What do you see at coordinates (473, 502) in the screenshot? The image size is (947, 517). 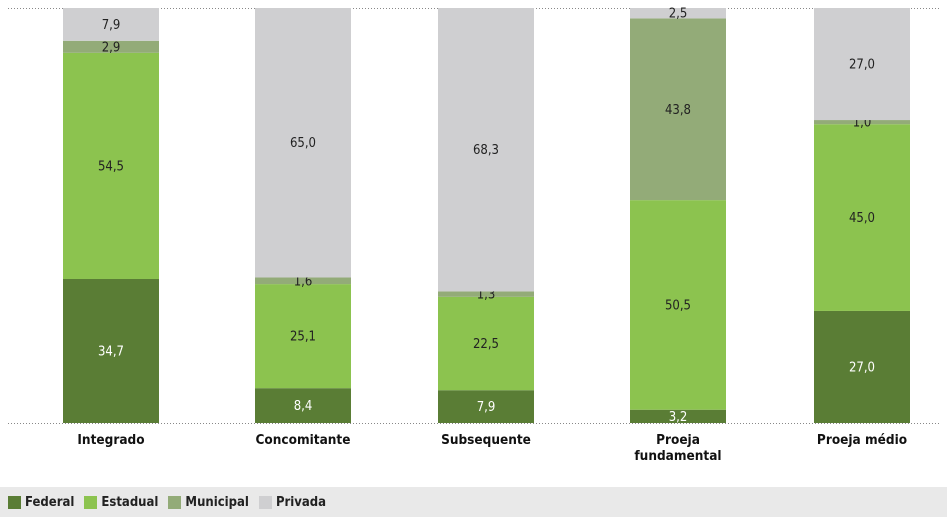 I see `legend: Federal Estadual Municipal Privada` at bounding box center [473, 502].